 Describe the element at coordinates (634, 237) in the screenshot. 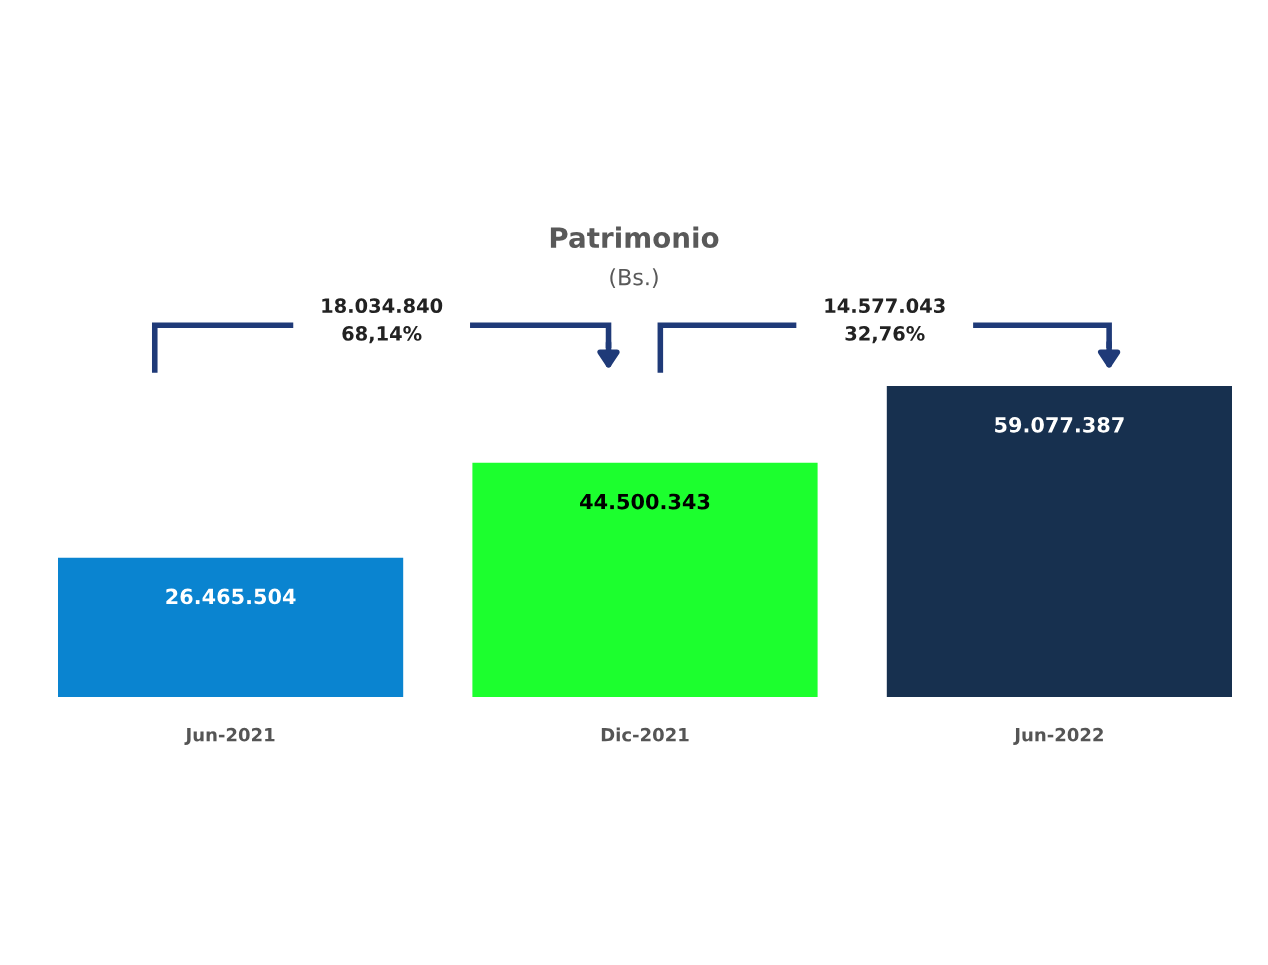

I see `chart-title: Patrimonio` at that location.